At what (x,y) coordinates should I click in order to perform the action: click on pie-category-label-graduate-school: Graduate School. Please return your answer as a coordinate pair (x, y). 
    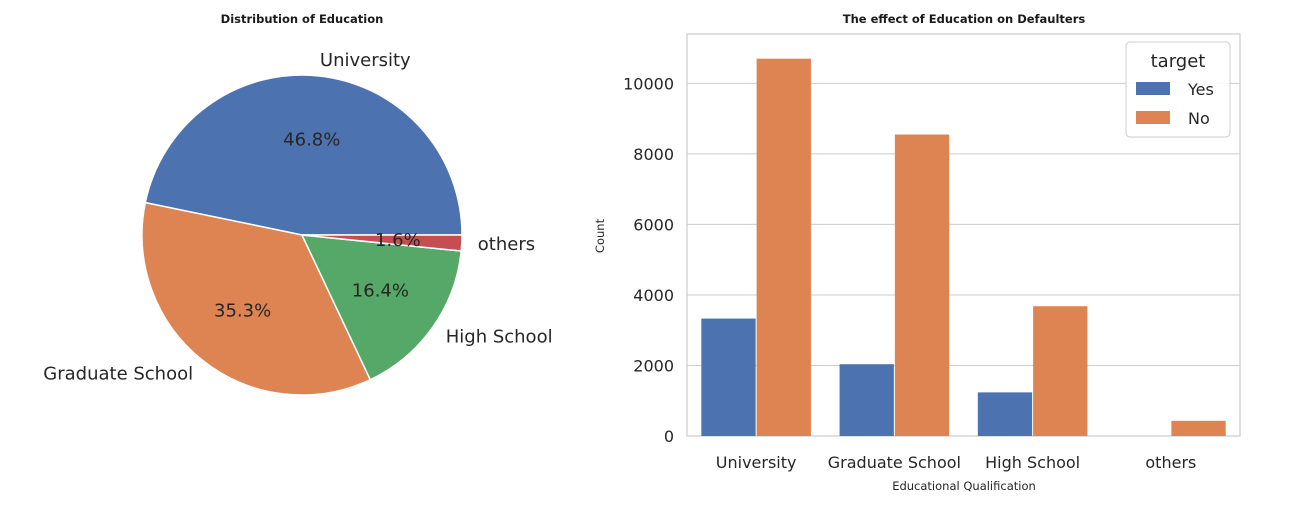
    Looking at the image, I should click on (118, 373).